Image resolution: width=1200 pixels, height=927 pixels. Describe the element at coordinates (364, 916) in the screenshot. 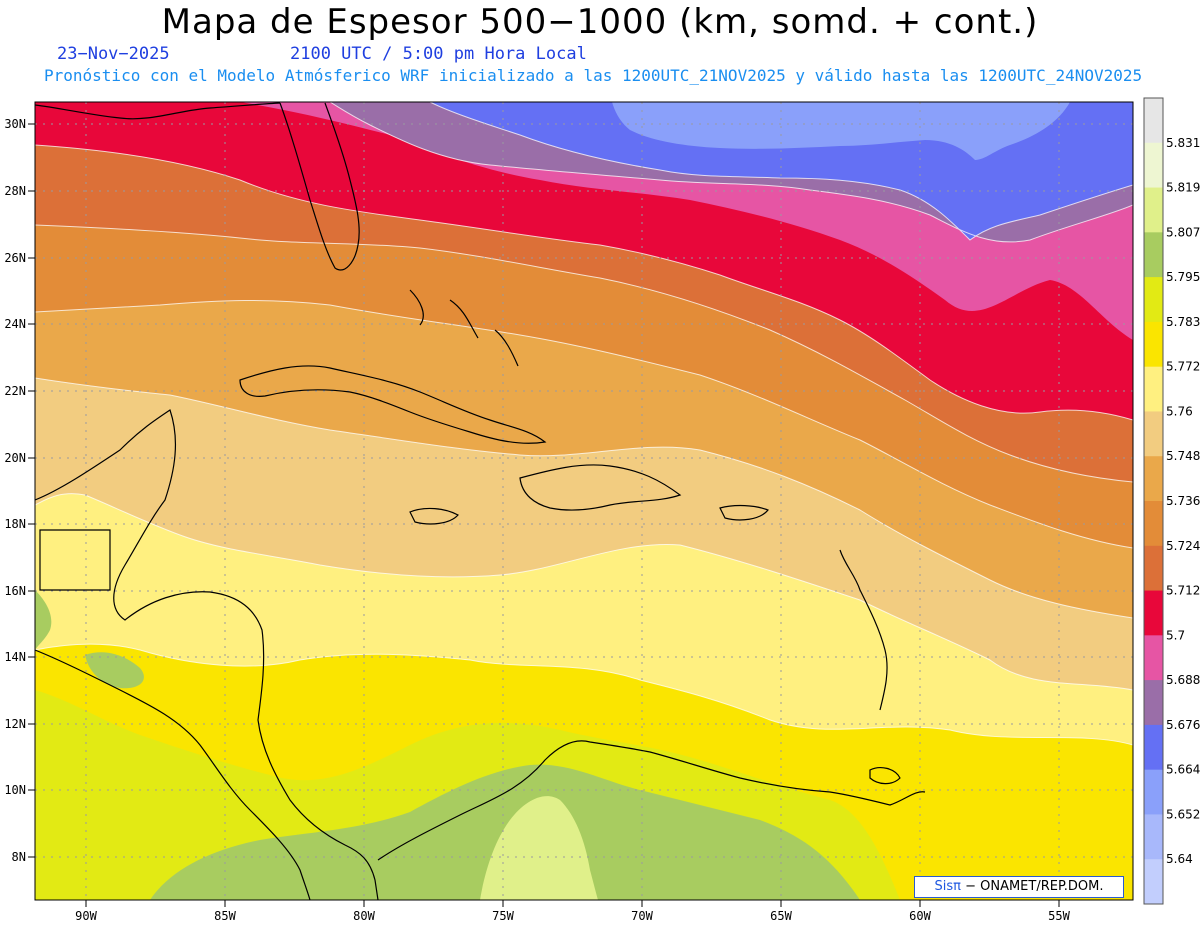

I see `lon-tick-label: 80W` at that location.